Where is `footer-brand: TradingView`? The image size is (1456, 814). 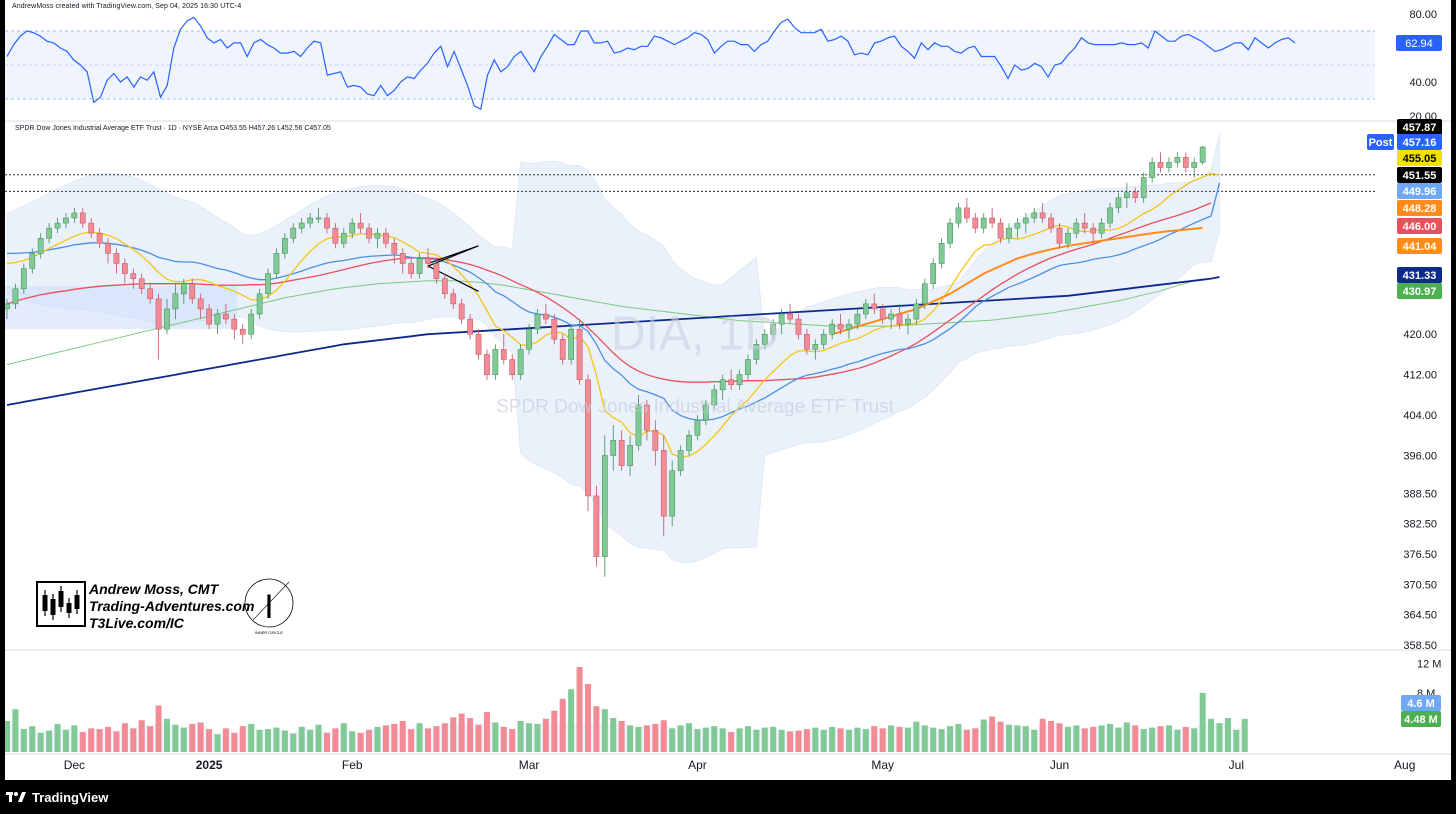
footer-brand: TradingView is located at coordinates (70, 797).